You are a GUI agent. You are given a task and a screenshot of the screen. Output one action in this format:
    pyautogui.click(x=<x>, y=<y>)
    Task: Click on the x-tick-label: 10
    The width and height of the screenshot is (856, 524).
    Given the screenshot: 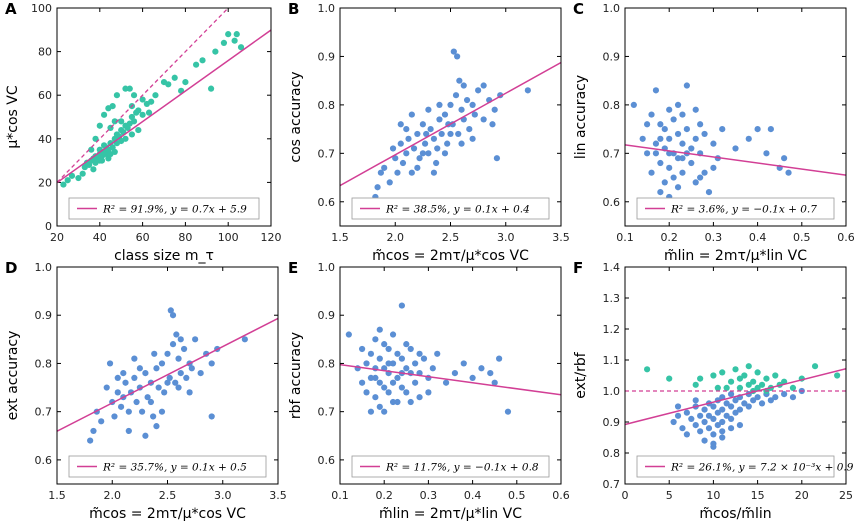 What is the action you would take?
    pyautogui.click(x=713, y=495)
    